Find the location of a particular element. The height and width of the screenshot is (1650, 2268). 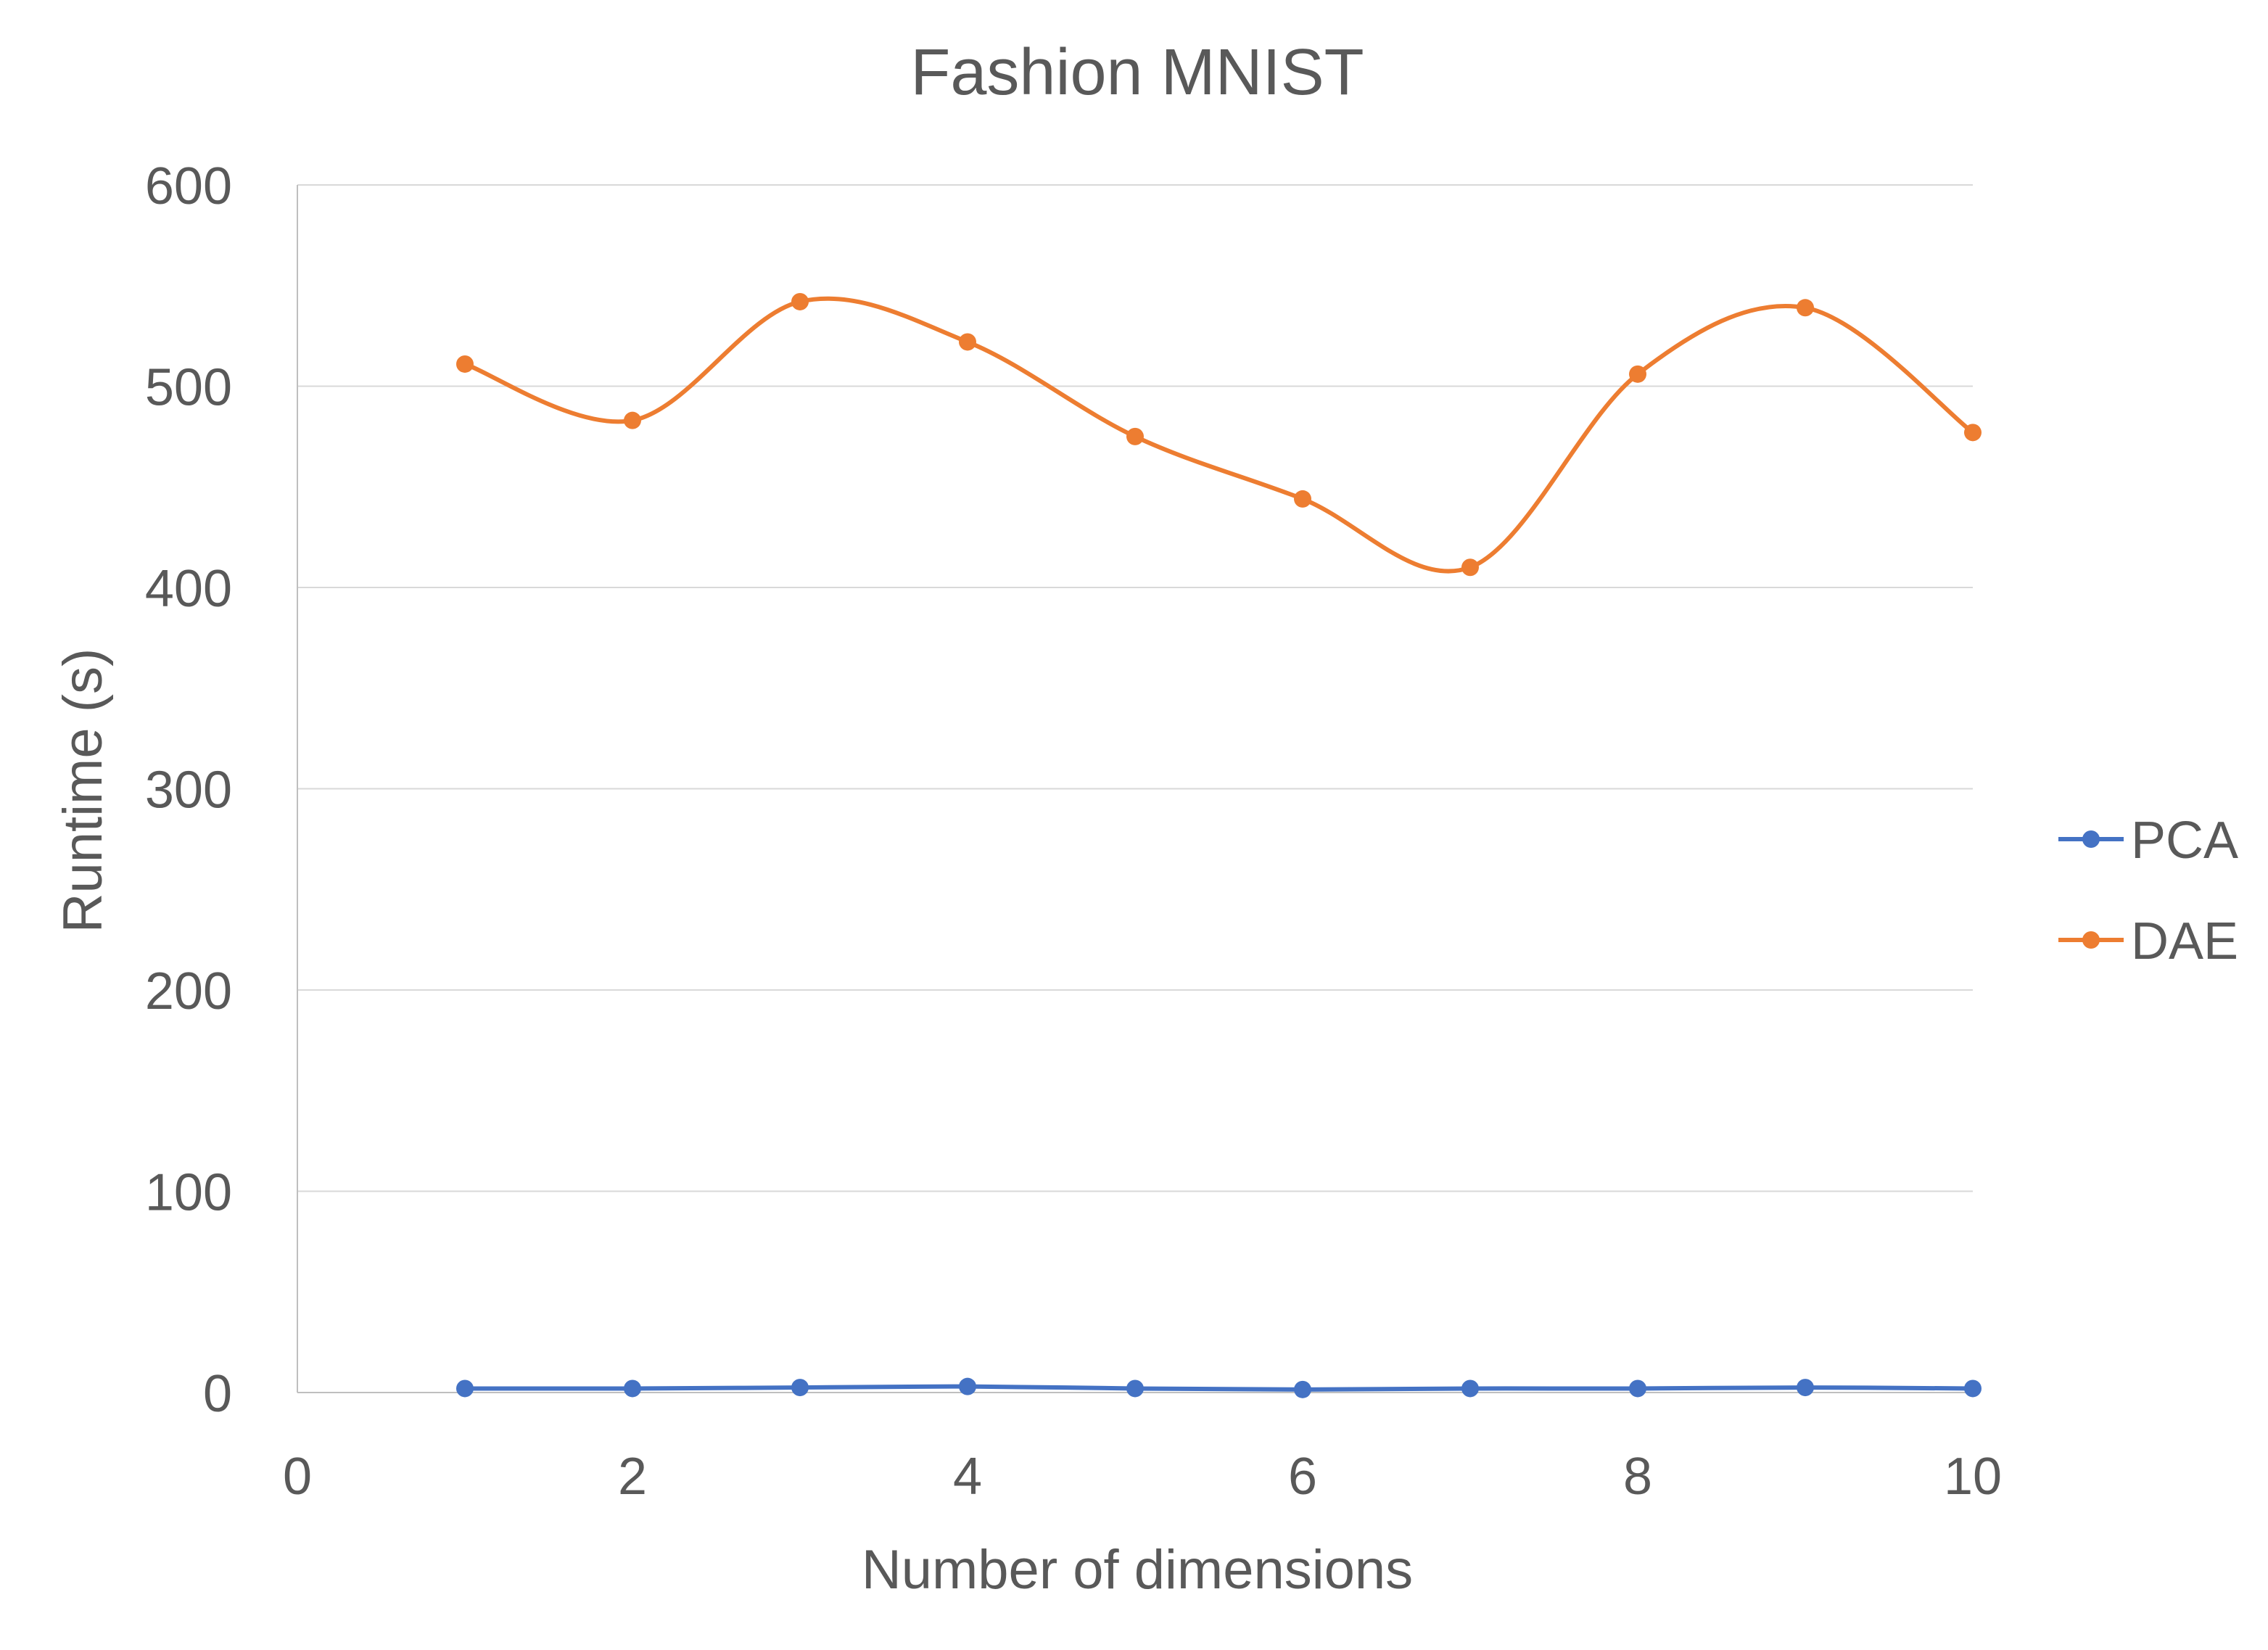

y-axis-title: Runtime (s) is located at coordinates (83, 790).